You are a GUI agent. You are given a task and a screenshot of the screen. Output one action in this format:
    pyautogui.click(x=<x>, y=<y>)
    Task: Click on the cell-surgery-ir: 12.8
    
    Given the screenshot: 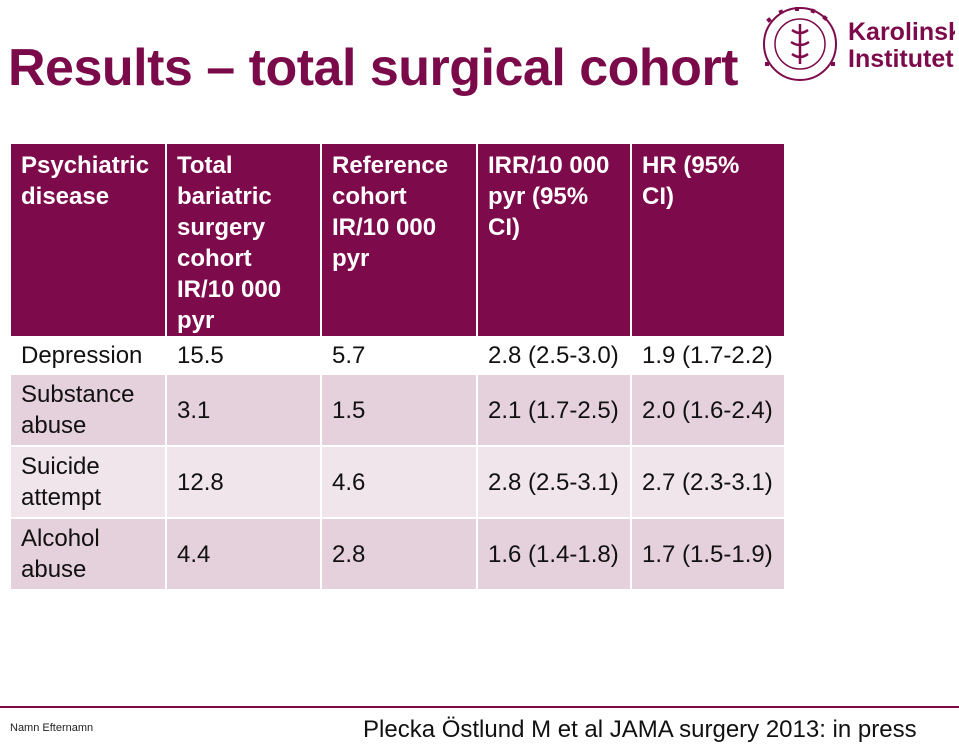 What is the action you would take?
    pyautogui.click(x=244, y=482)
    